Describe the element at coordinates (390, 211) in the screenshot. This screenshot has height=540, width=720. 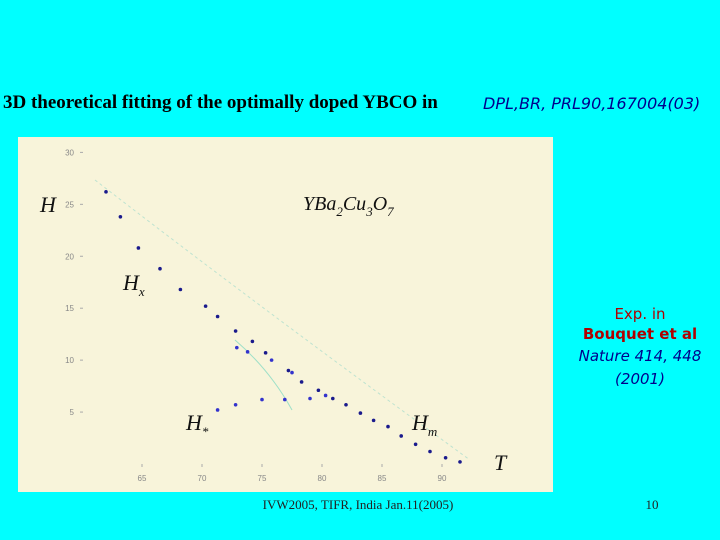
I see `formula-subscript: 7` at that location.